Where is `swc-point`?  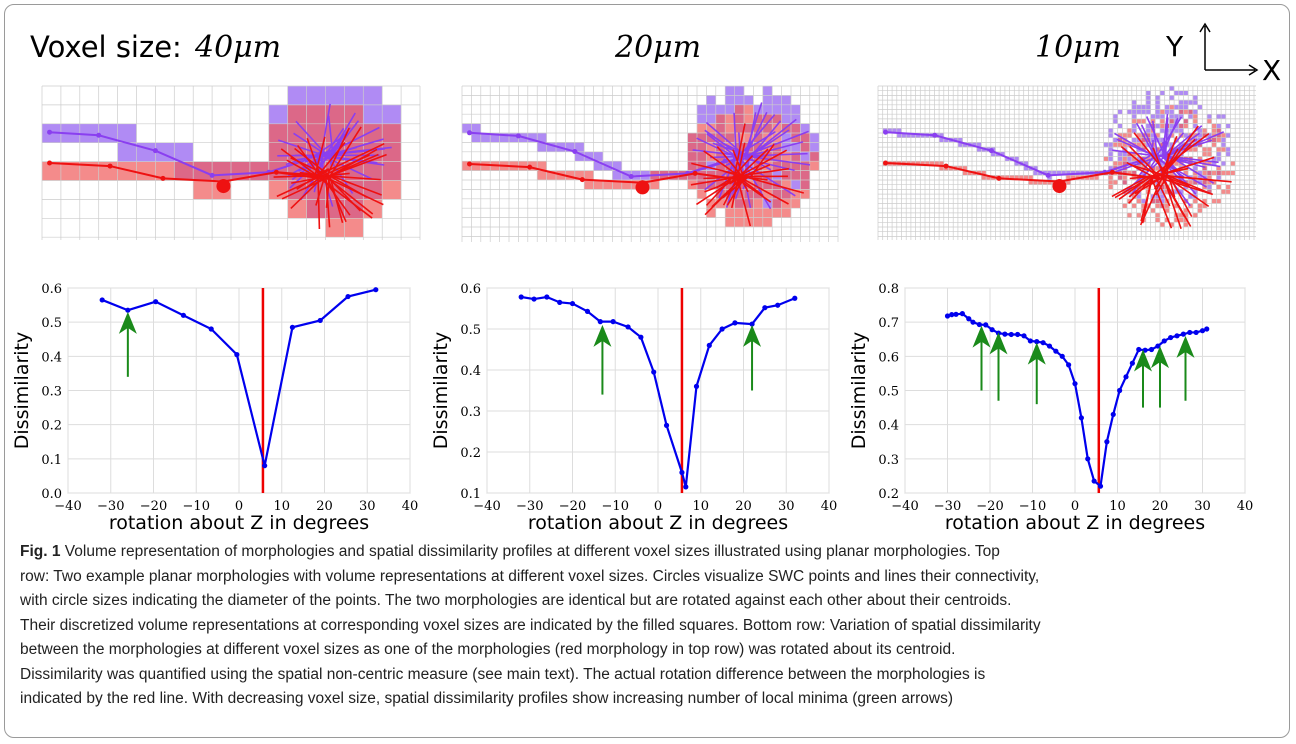 swc-point is located at coordinates (582, 180).